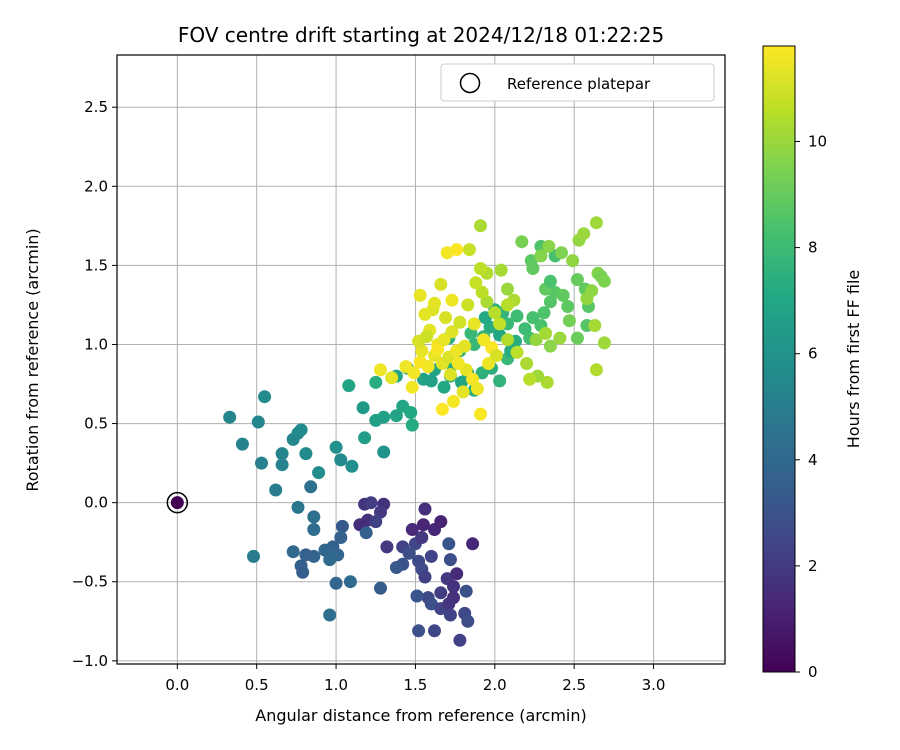 The height and width of the screenshot is (750, 900). I want to click on legend-box, so click(577, 82).